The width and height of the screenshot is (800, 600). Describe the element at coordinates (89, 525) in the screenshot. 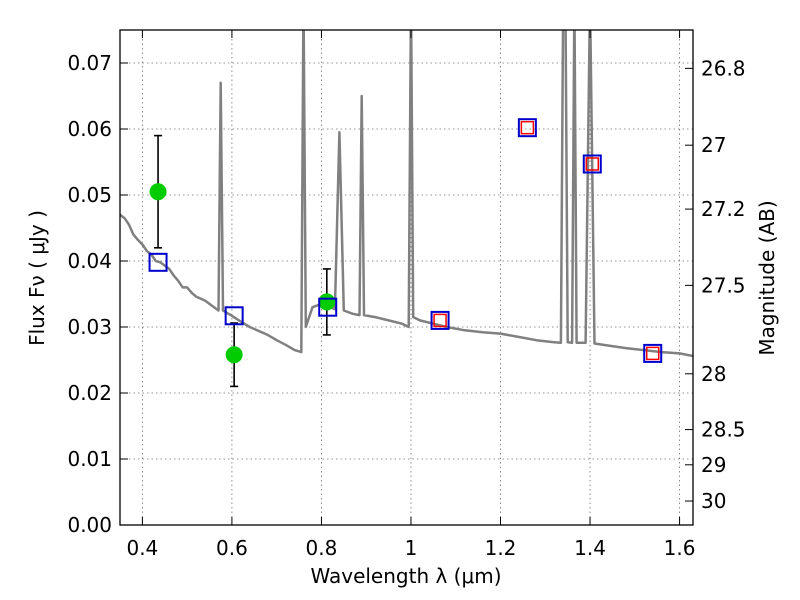

I see `y-tick-label: 0.00` at that location.